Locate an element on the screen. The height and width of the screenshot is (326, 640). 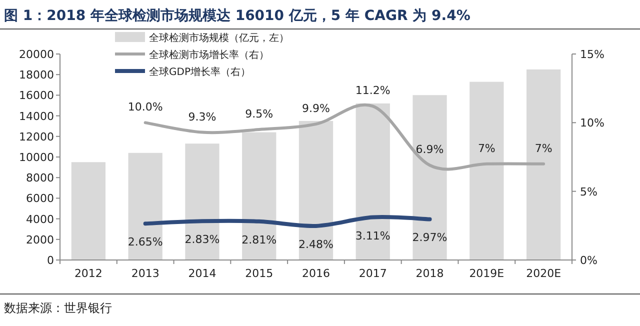
x-tick-label: 2015 is located at coordinates (259, 273).